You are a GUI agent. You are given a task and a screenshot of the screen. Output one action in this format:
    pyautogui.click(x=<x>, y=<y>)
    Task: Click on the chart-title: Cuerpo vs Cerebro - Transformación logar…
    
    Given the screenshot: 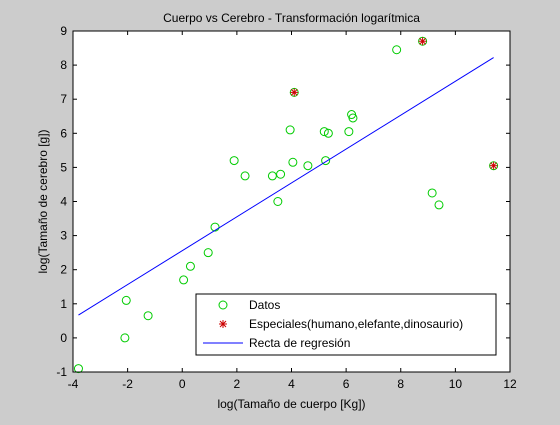 What is the action you would take?
    pyautogui.click(x=291, y=18)
    